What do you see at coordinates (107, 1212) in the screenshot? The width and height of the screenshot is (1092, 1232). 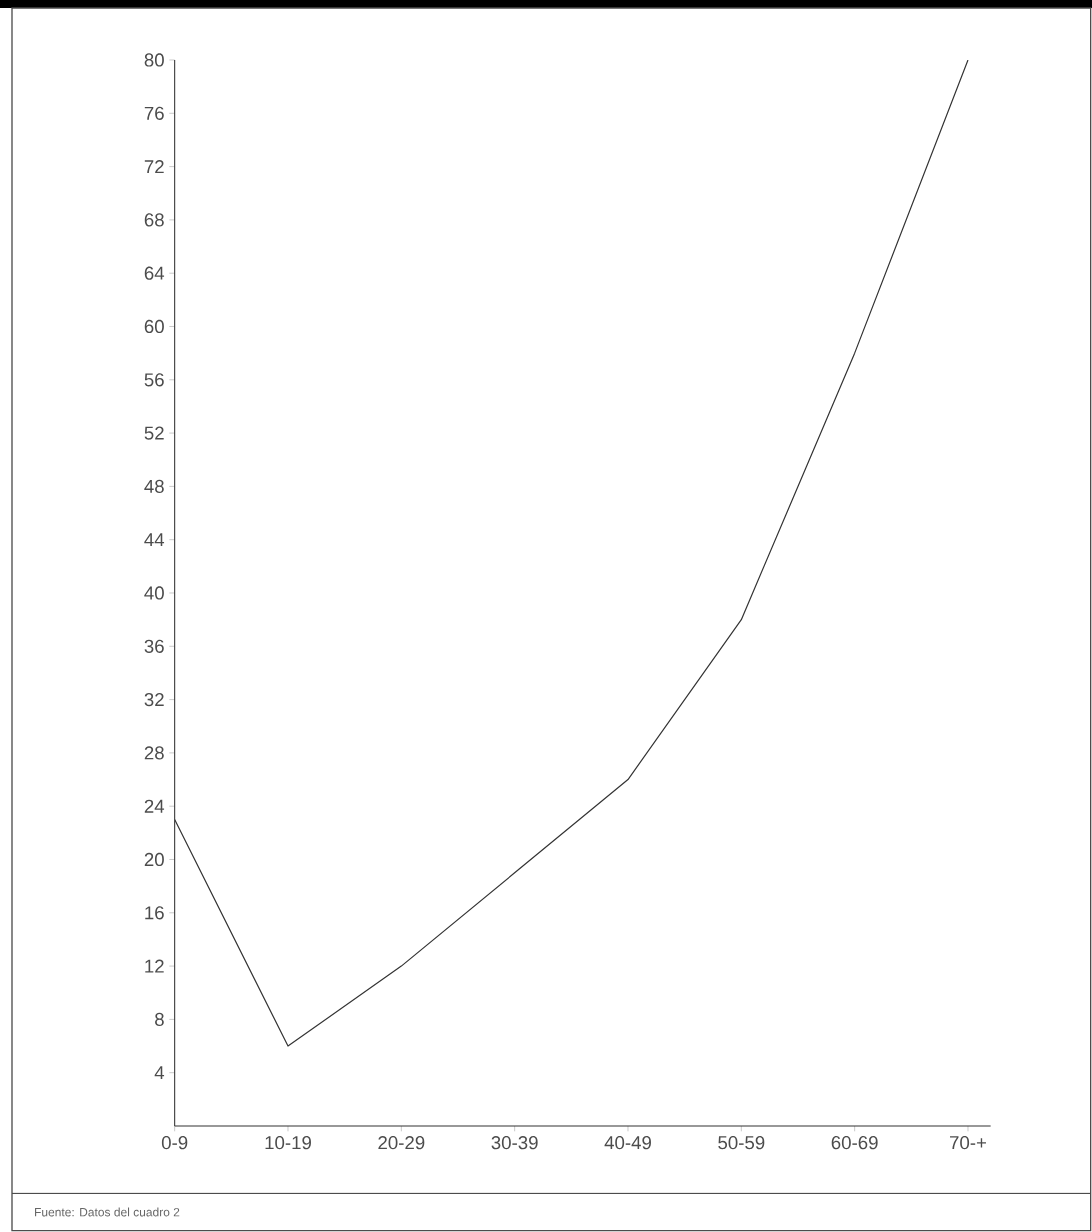 I see `source-note: Fuente: Datos del cuadro 2` at bounding box center [107, 1212].